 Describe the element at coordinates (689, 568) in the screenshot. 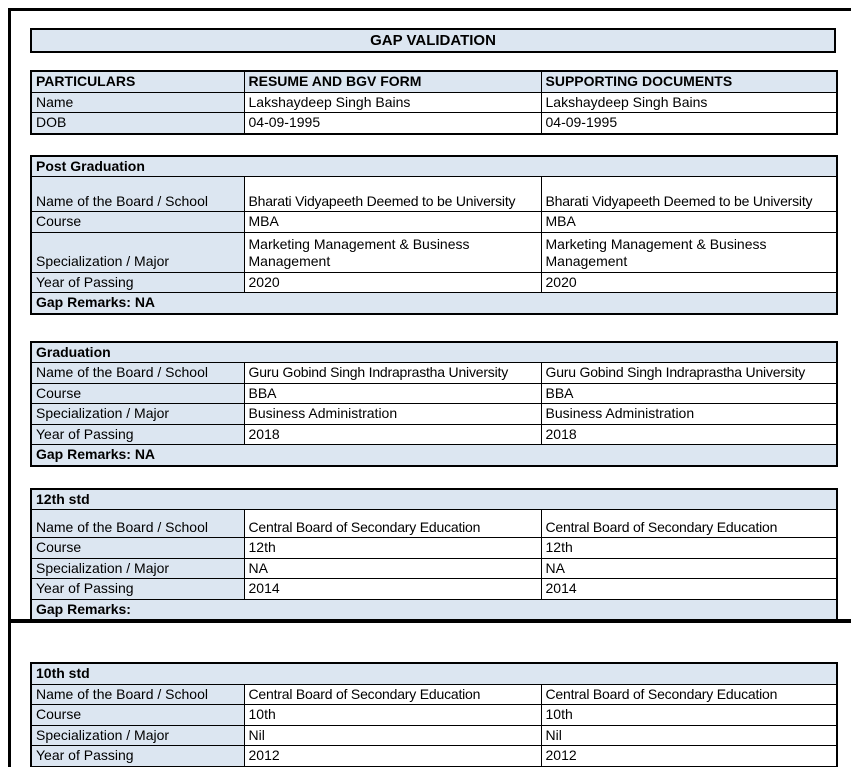

I see `specialization-supporting-value: NA` at that location.